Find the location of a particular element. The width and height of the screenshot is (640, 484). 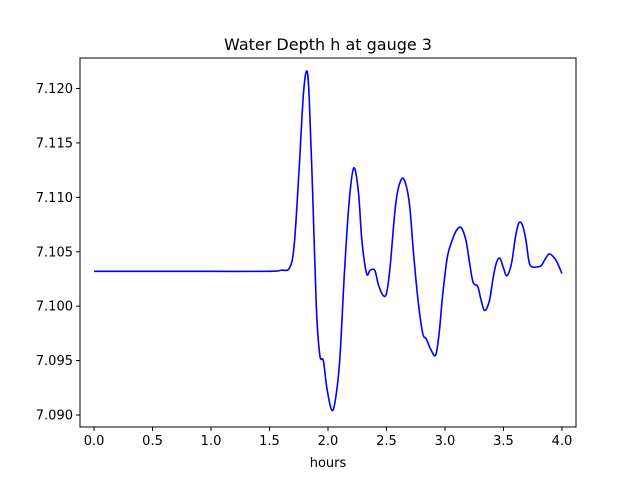

x-tick-label: 0.5 is located at coordinates (152, 441).